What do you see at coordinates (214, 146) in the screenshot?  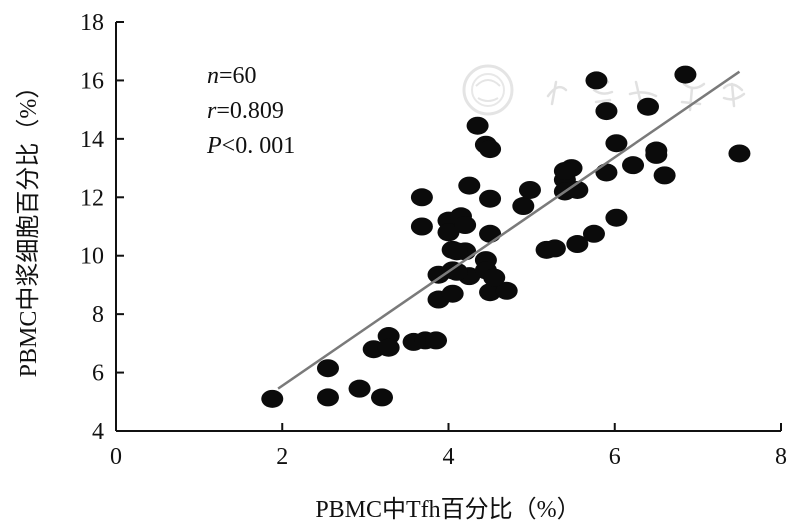 I see `annotation-p-symbol: P` at bounding box center [214, 146].